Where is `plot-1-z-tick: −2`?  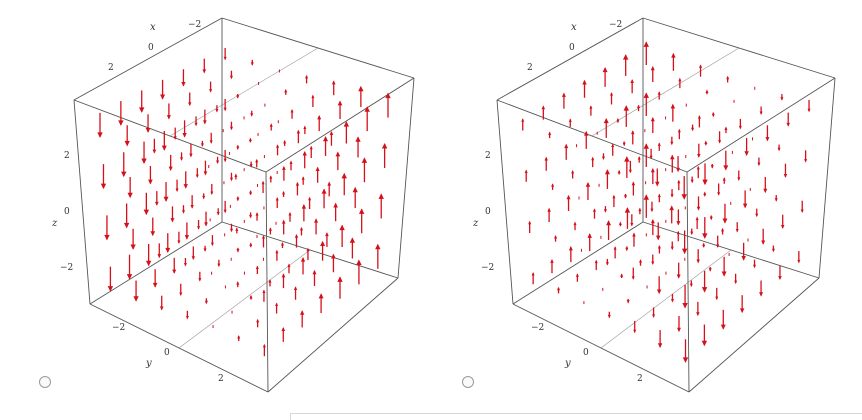
plot-1-z-tick: −2 is located at coordinates (66, 268).